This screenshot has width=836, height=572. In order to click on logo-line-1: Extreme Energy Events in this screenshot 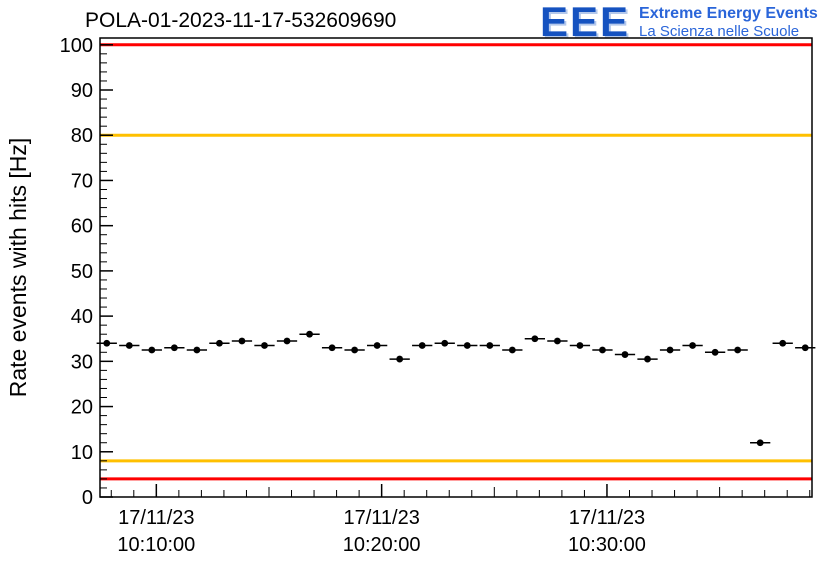, I will do `click(728, 13)`.